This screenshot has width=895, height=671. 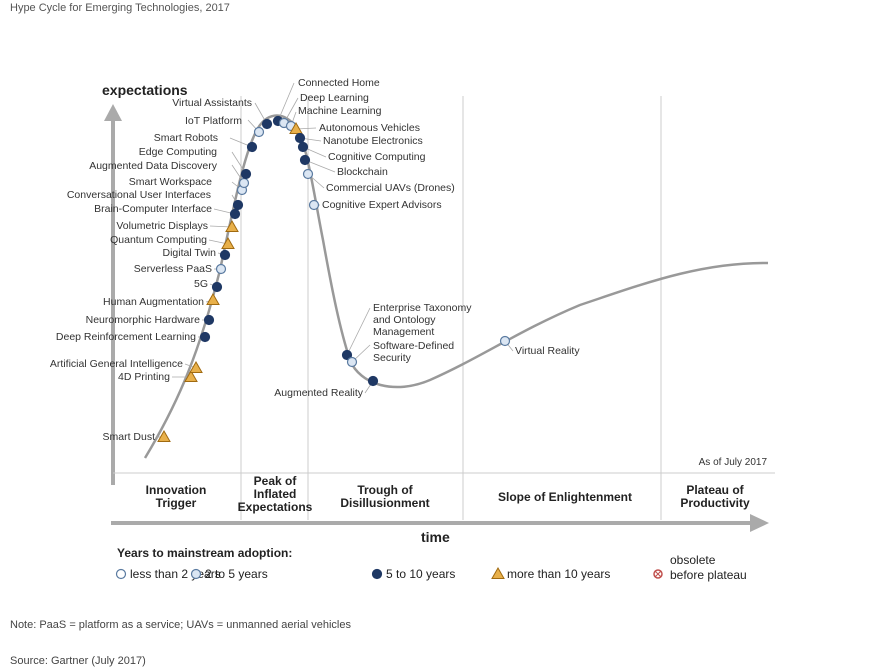 I want to click on tech-cognitive-expert-advisors-label: Cognitive Expert Advisors, so click(x=382, y=205).